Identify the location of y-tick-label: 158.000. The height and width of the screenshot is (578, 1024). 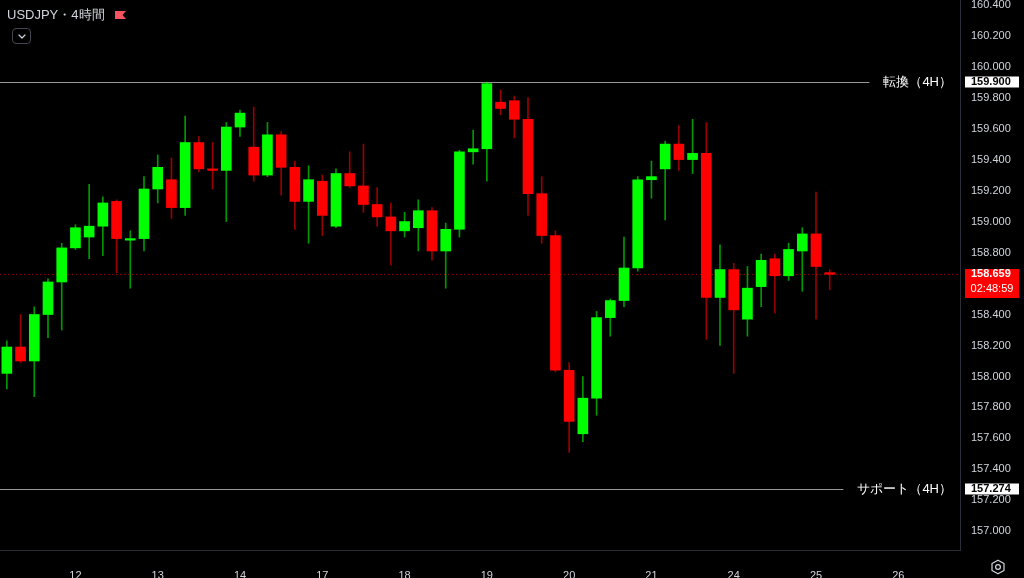
(991, 375).